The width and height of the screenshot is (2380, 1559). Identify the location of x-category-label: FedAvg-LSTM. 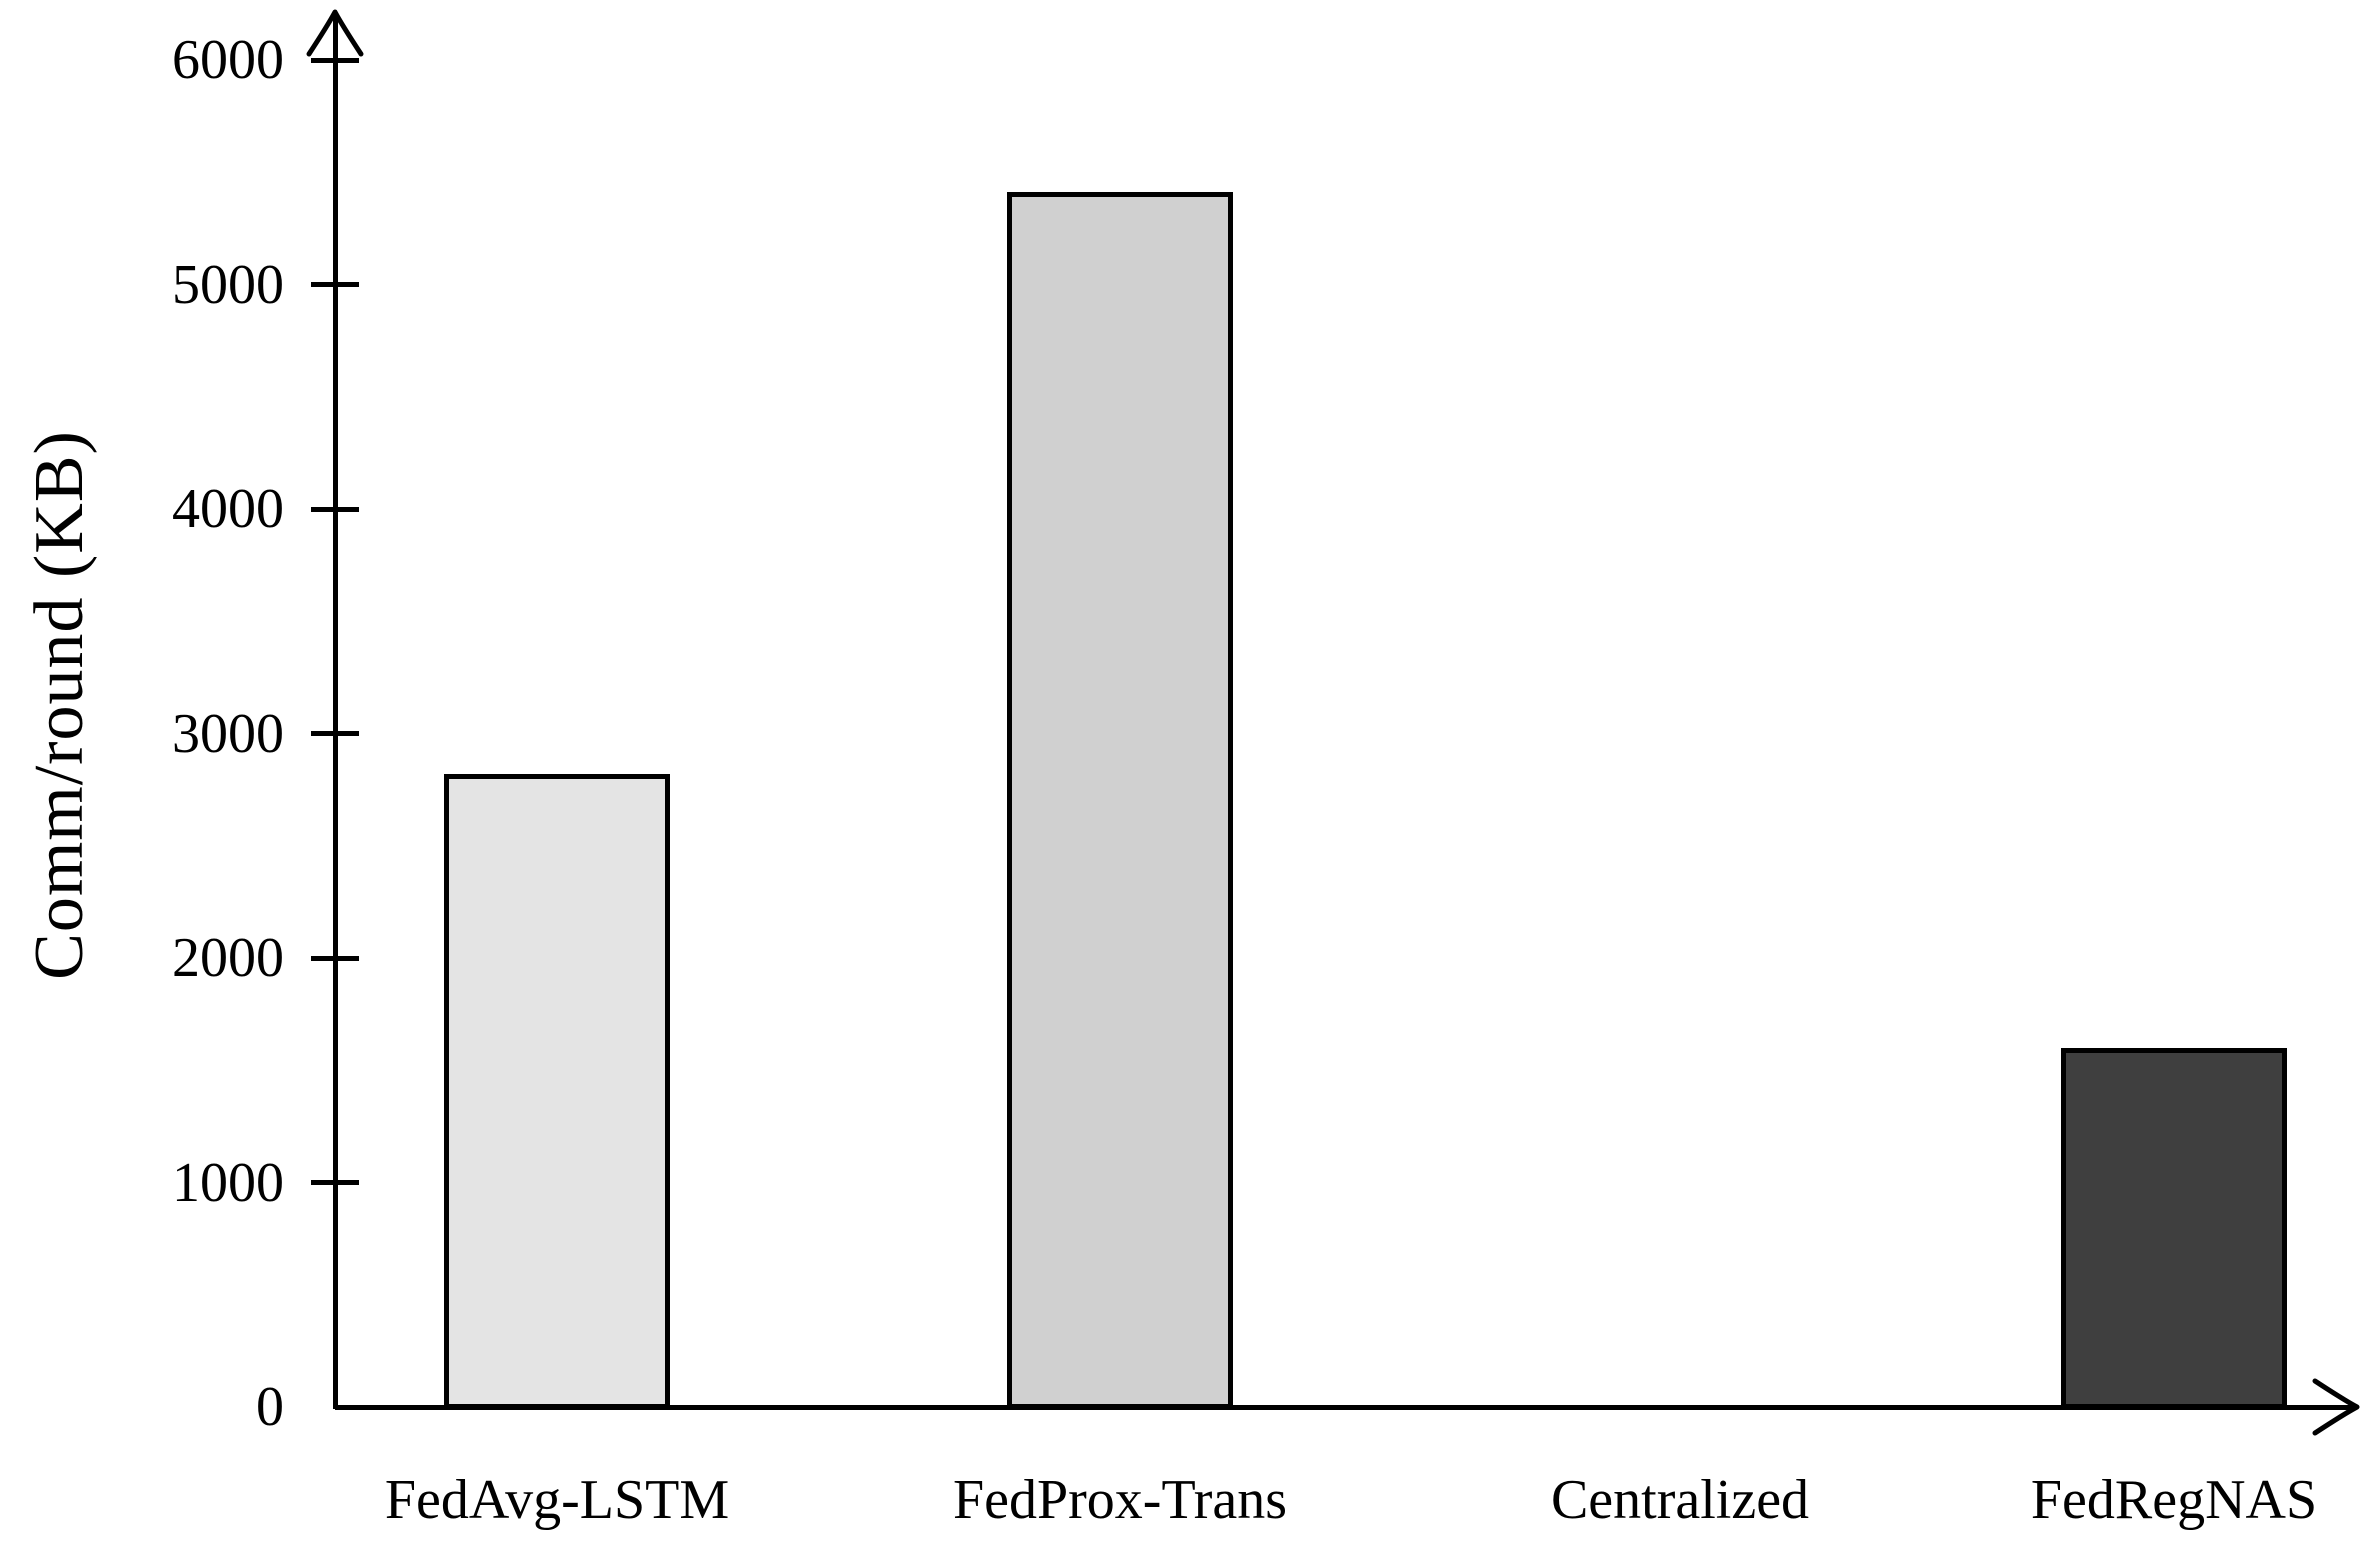
(557, 1500).